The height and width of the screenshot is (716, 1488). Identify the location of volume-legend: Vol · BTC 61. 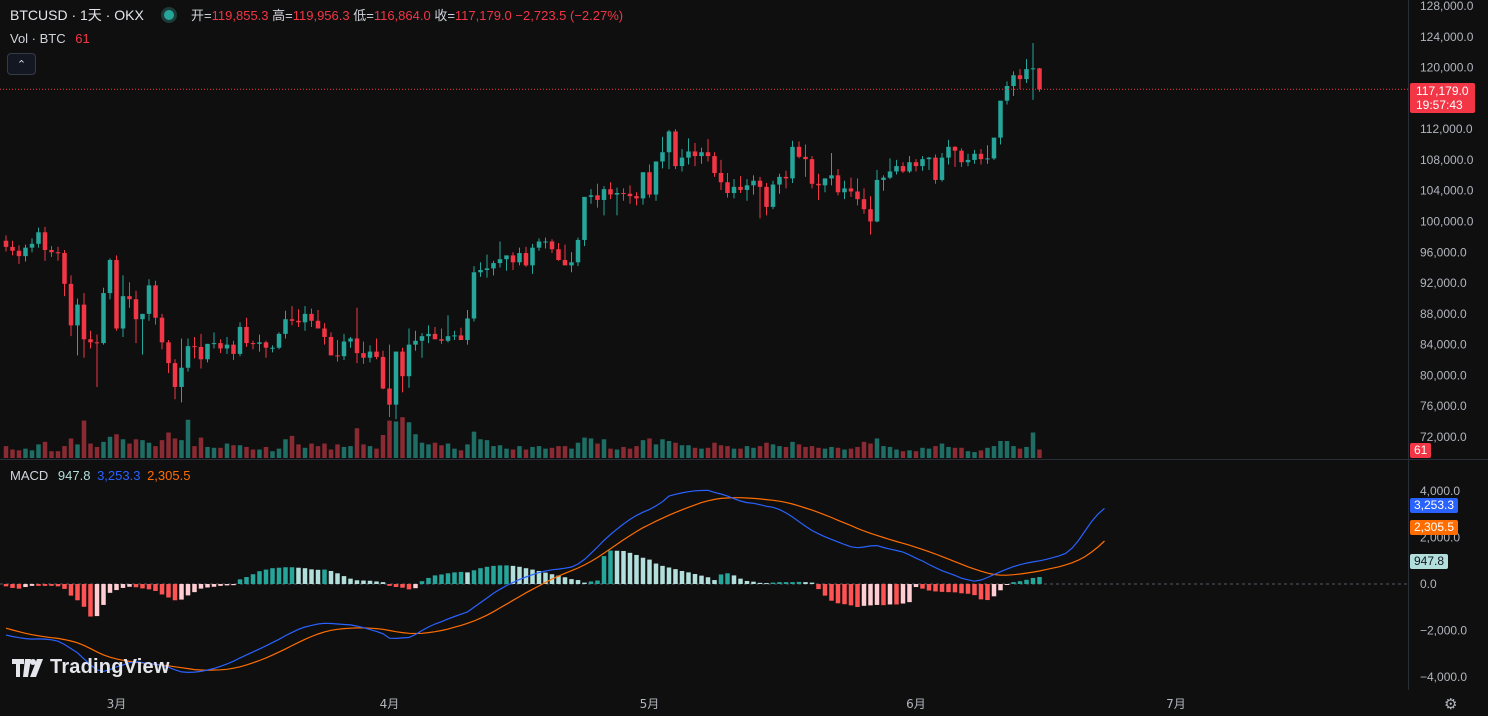
(50, 38).